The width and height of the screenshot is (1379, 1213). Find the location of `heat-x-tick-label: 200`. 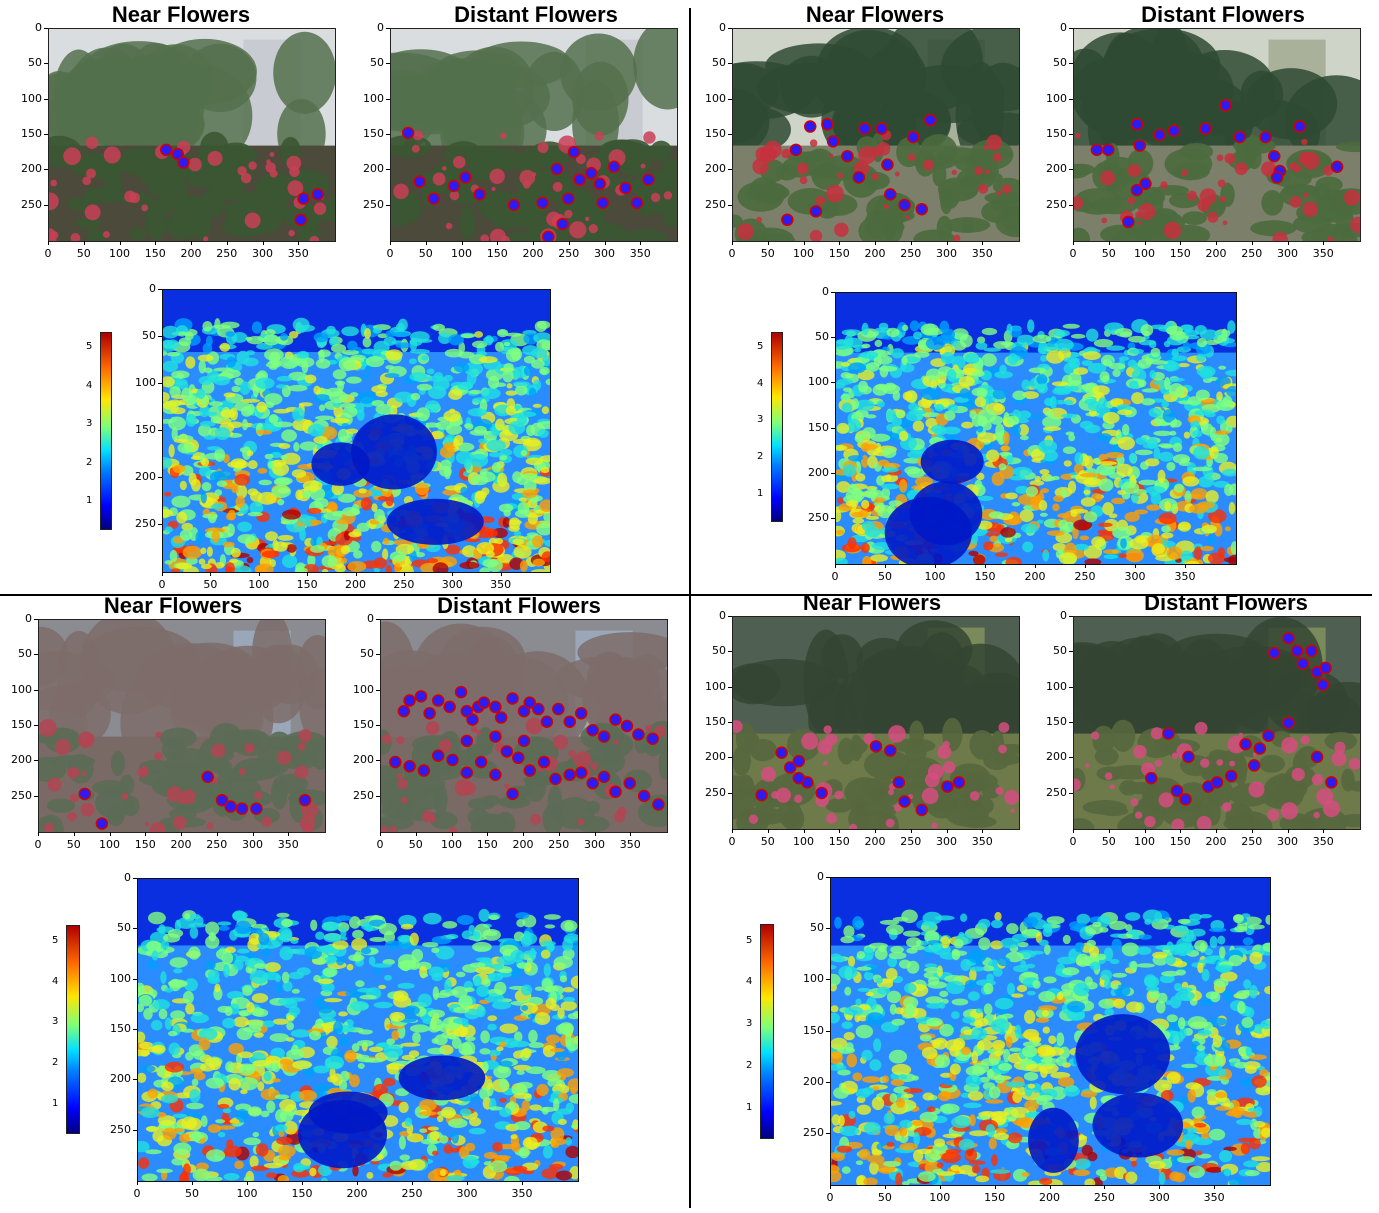

heat-x-tick-label: 200 is located at coordinates (1049, 1197).